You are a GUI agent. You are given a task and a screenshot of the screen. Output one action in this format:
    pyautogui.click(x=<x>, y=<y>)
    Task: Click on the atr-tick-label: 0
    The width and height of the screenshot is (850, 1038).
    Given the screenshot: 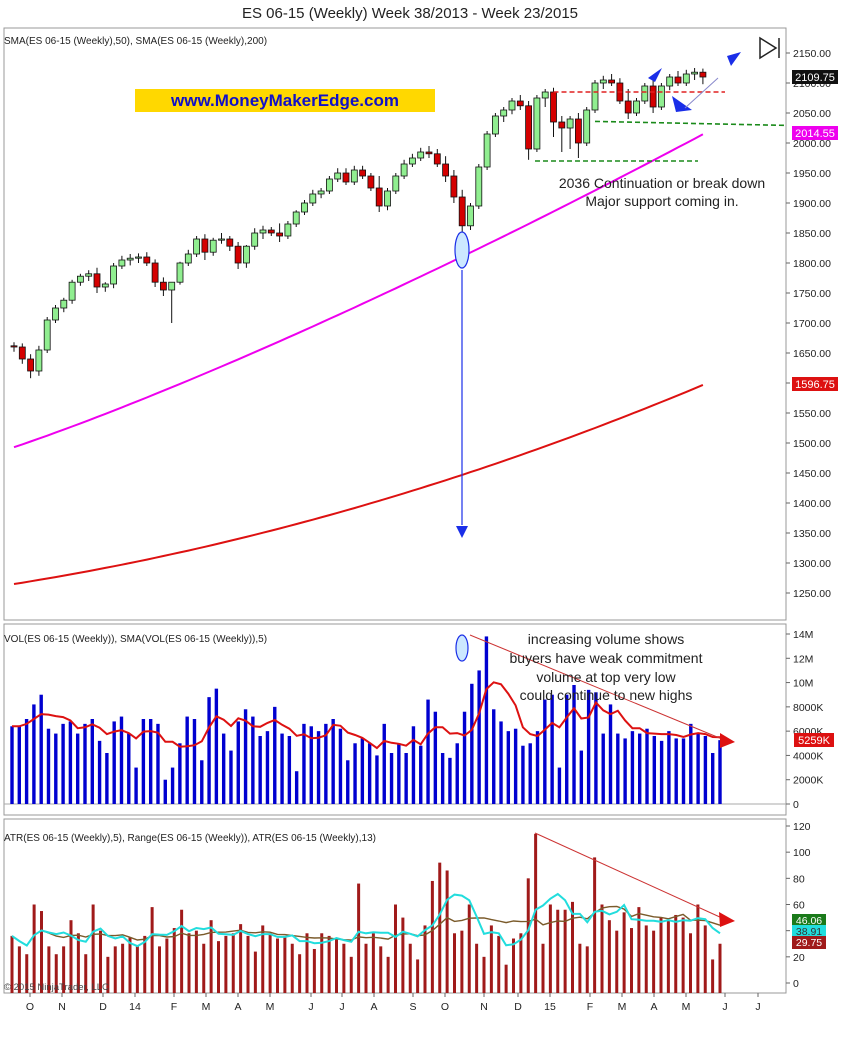 What is the action you would take?
    pyautogui.click(x=796, y=984)
    